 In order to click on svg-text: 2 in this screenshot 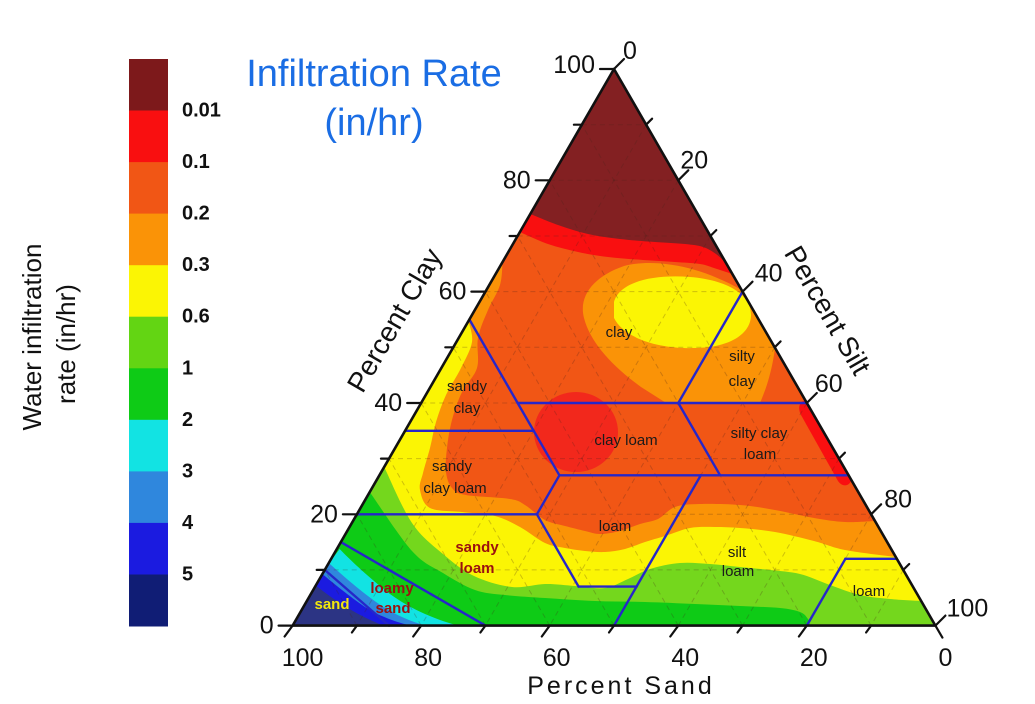, I will do `click(187, 420)`.